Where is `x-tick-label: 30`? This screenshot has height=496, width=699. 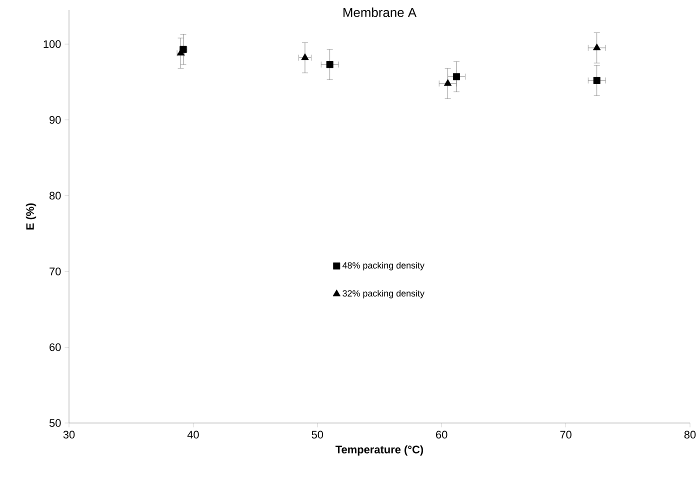 x-tick-label: 30 is located at coordinates (69, 434).